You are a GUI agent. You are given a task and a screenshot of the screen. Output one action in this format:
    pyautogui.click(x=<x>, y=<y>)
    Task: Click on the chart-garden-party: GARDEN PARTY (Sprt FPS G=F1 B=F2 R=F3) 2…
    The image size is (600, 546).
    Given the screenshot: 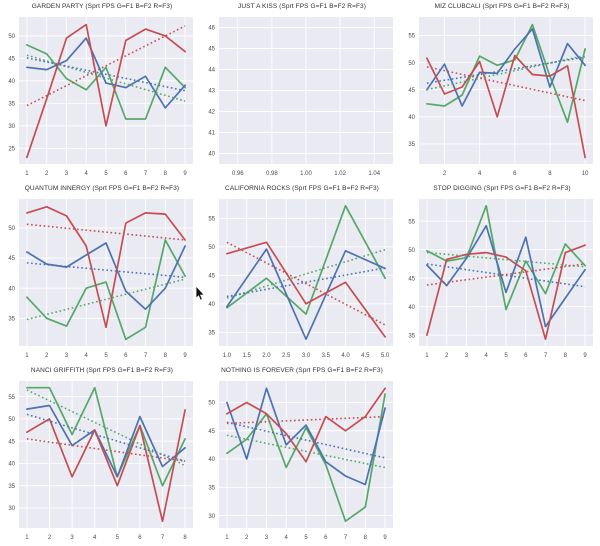 What is the action you would take?
    pyautogui.click(x=100, y=91)
    